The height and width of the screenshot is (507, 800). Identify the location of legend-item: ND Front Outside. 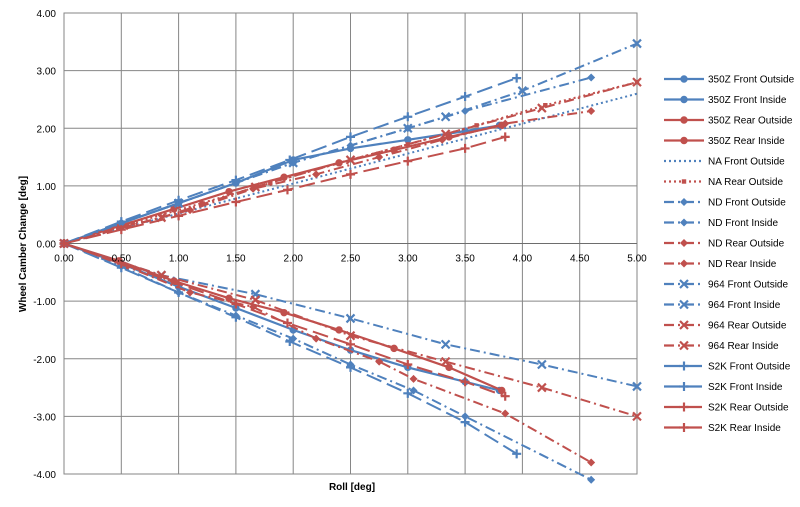
(725, 203).